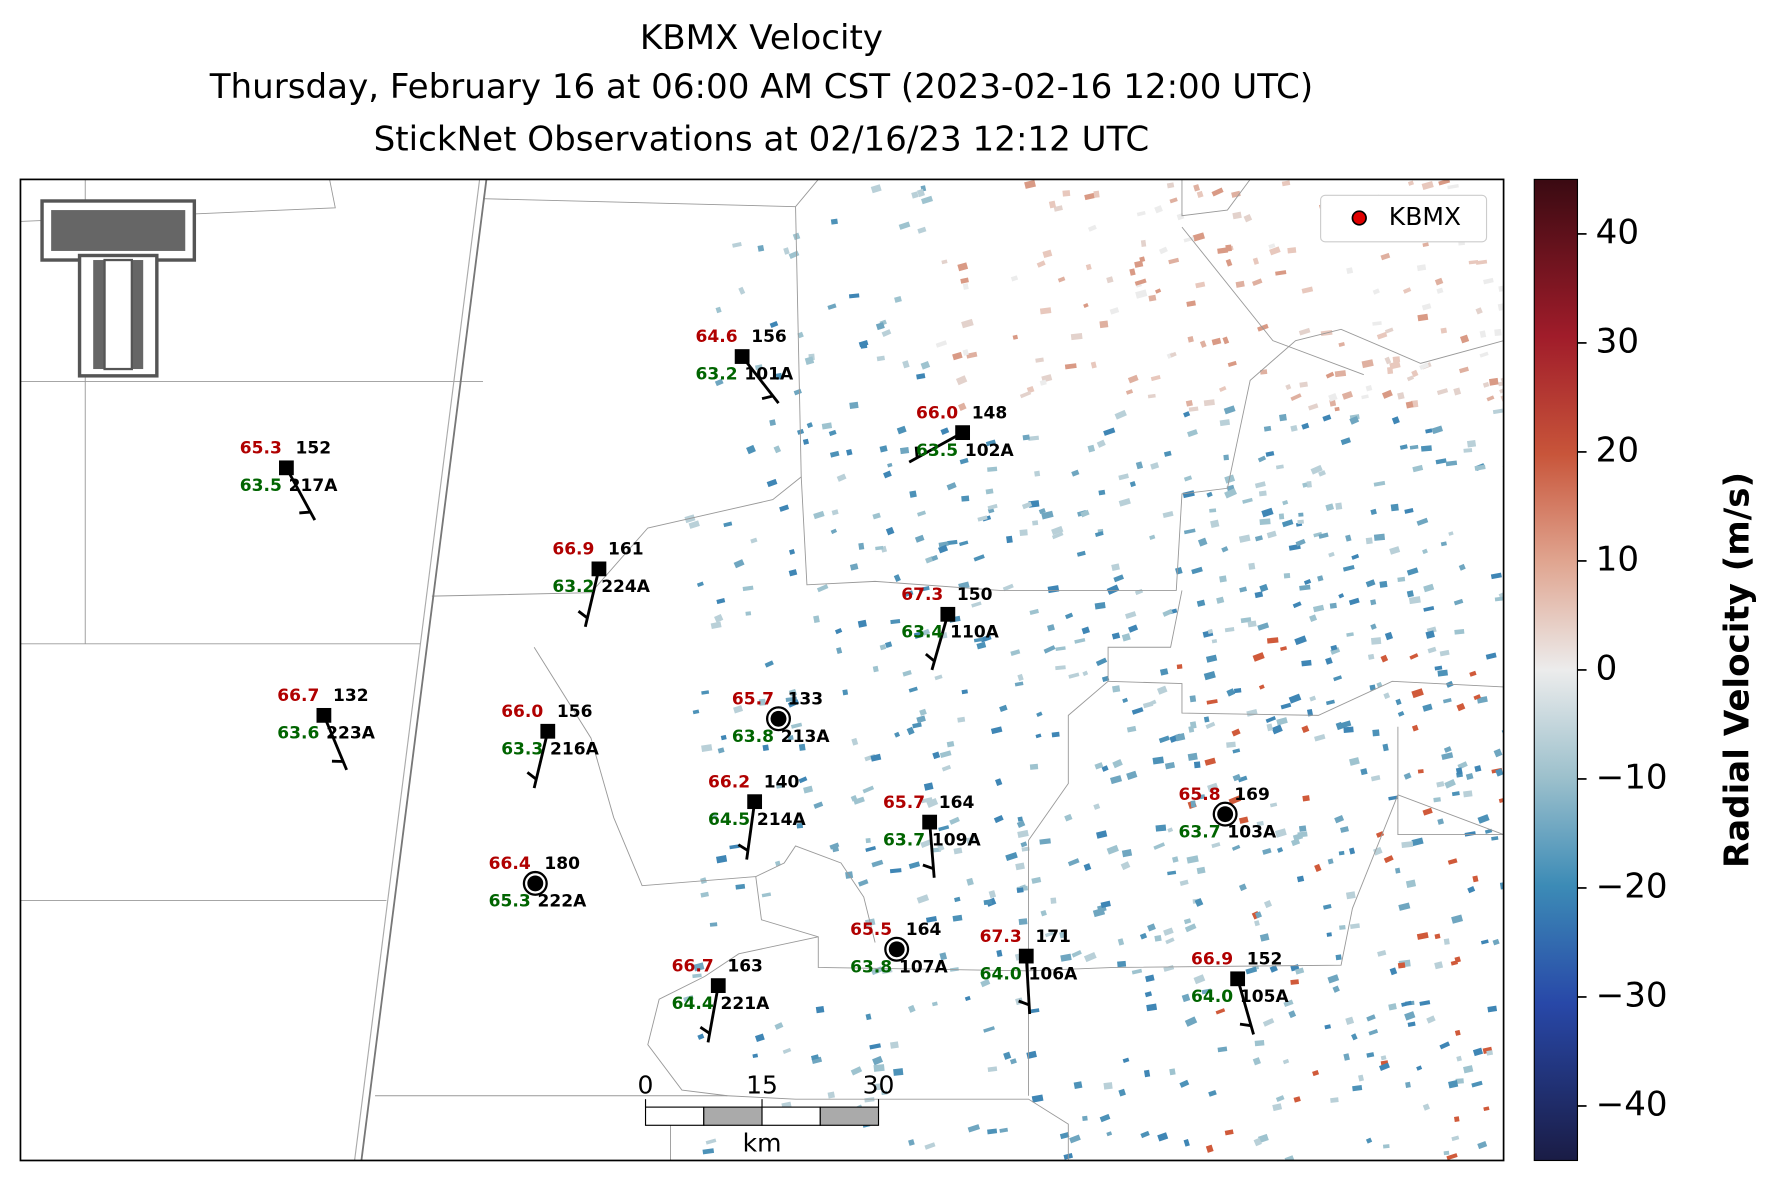 Image resolution: width=1773 pixels, height=1177 pixels. What do you see at coordinates (879, 1085) in the screenshot?
I see `scale-label: 30` at bounding box center [879, 1085].